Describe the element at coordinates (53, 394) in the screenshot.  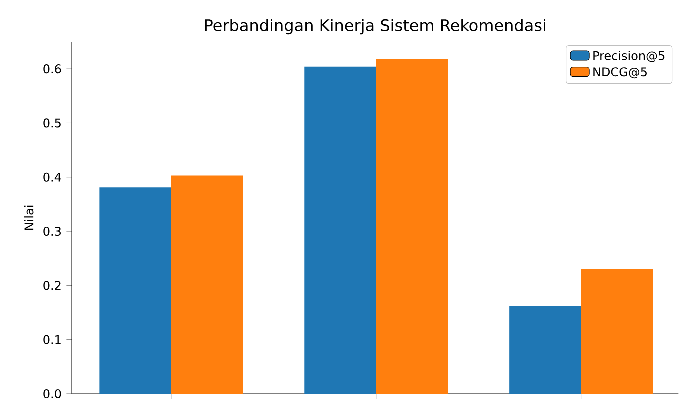
I see `y-tick-label: 0.0` at that location.